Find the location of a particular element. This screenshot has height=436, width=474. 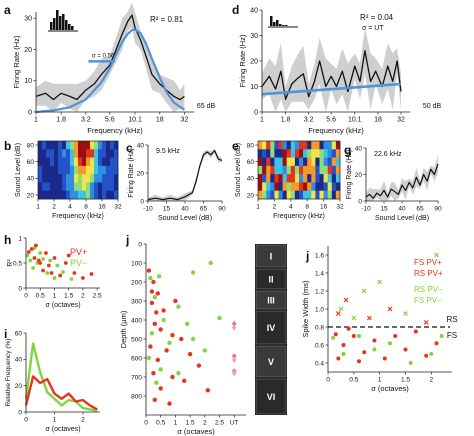

layer-label: V is located at coordinates (271, 362).